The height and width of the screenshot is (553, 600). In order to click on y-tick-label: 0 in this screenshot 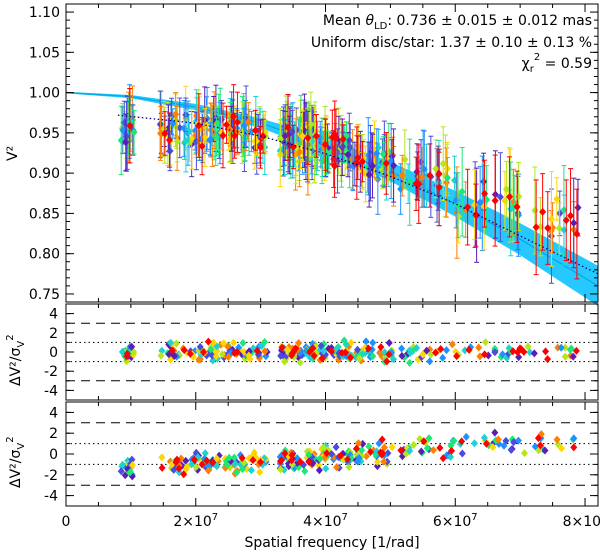, I will do `click(53, 455)`.